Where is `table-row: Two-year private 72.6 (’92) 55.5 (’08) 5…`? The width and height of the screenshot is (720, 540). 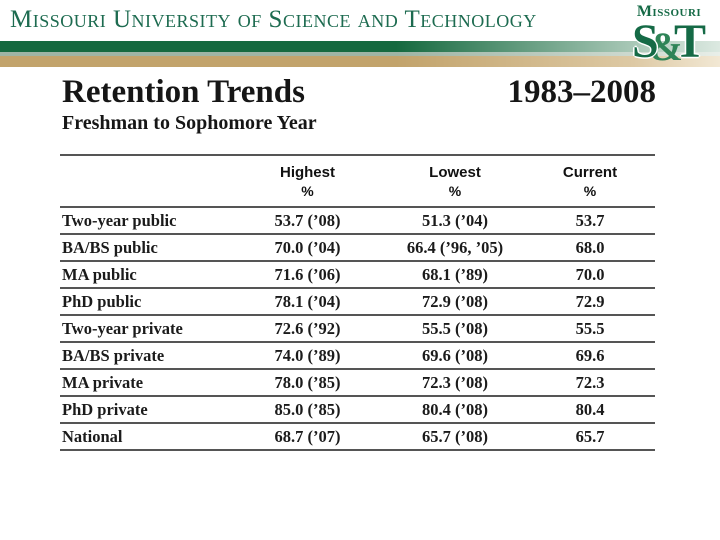 table-row: Two-year private 72.6 (’92) 55.5 (’08) 5… is located at coordinates (357, 328).